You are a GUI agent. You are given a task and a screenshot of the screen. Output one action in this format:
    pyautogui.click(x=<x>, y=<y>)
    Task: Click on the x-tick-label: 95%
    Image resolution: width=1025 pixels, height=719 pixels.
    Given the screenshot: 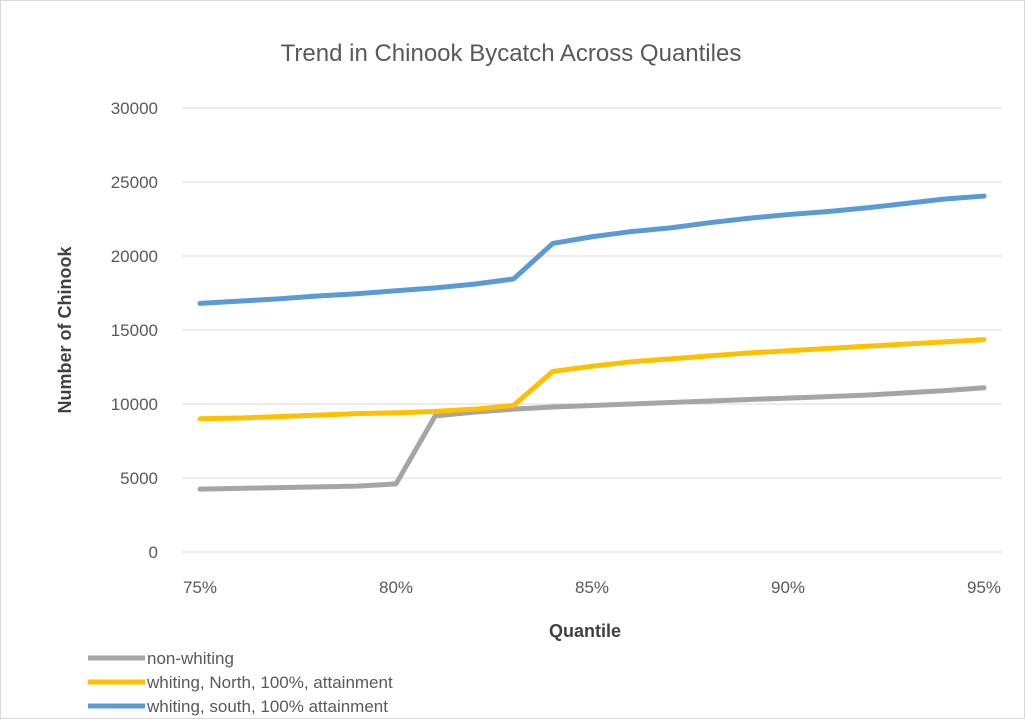 What is the action you would take?
    pyautogui.click(x=984, y=587)
    